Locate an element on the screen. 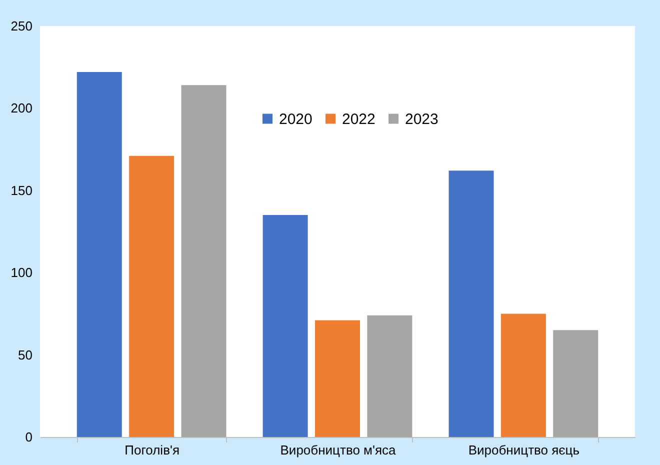 The width and height of the screenshot is (660, 465). y-tick-label: 200 is located at coordinates (21, 108).